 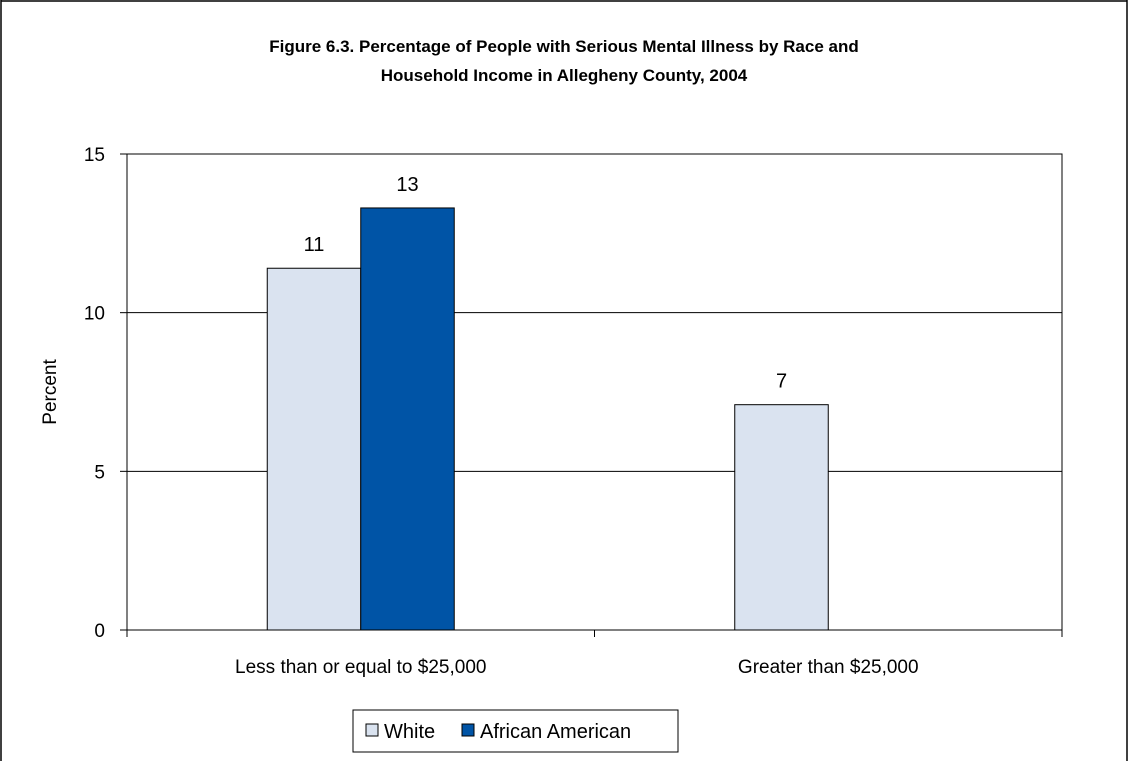 I want to click on data-labels: 11 13 7, so click(x=545, y=283).